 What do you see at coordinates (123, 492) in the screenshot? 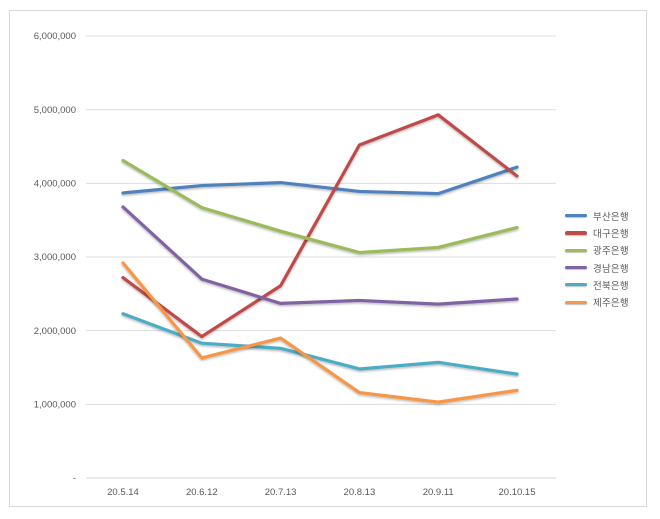
I see `x-axis-tick-label: 20.5.14` at bounding box center [123, 492].